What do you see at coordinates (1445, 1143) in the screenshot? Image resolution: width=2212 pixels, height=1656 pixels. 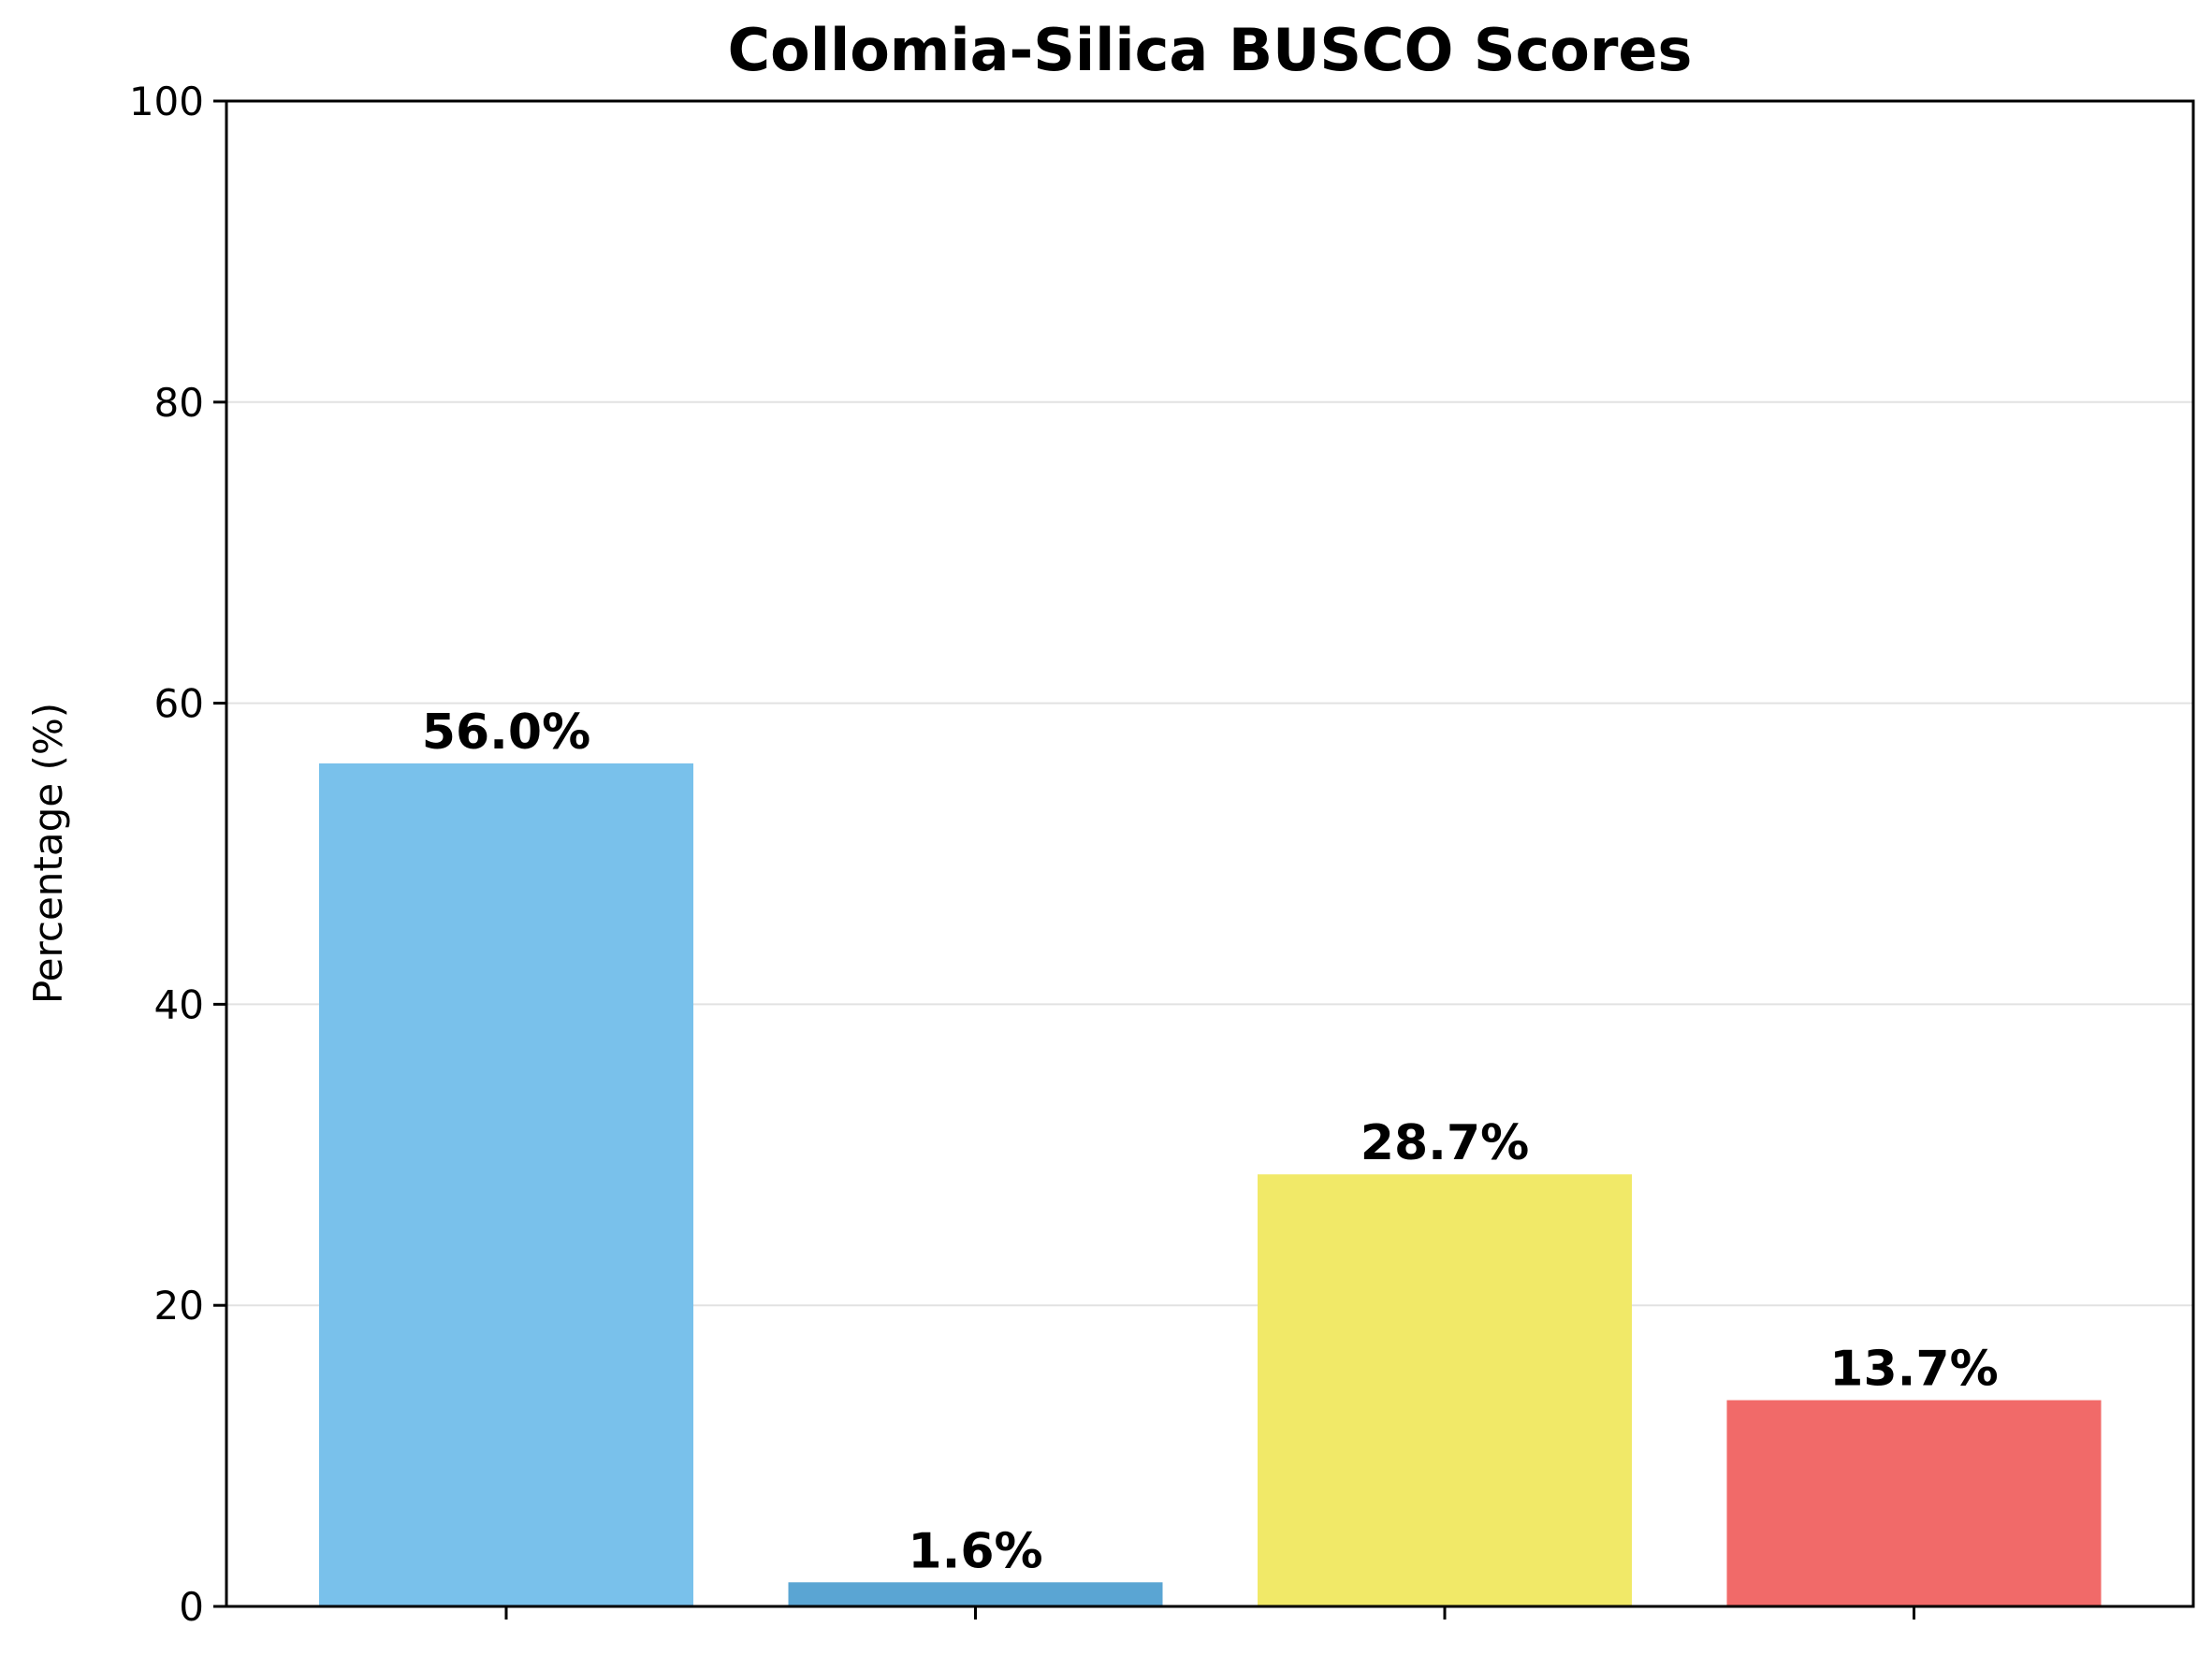 I see `bar-value-label: 28.7%` at bounding box center [1445, 1143].